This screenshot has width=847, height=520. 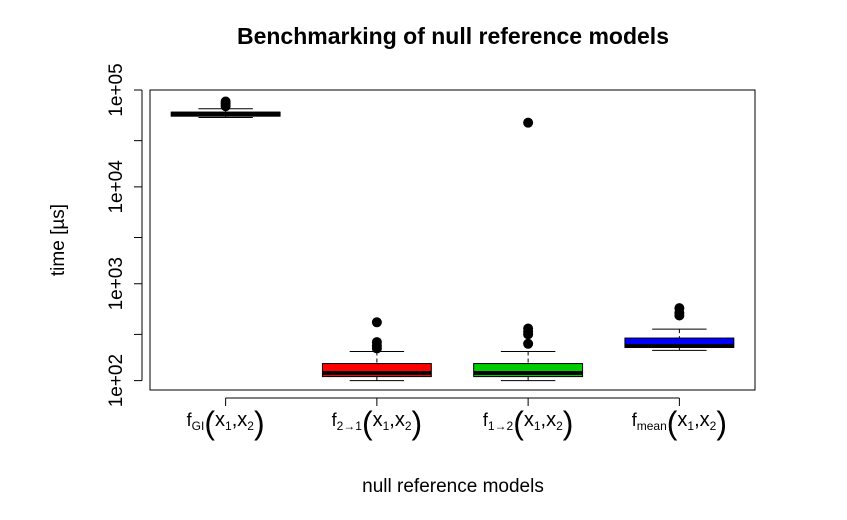 I want to click on y-tick-label: 1e+05, so click(x=116, y=89).